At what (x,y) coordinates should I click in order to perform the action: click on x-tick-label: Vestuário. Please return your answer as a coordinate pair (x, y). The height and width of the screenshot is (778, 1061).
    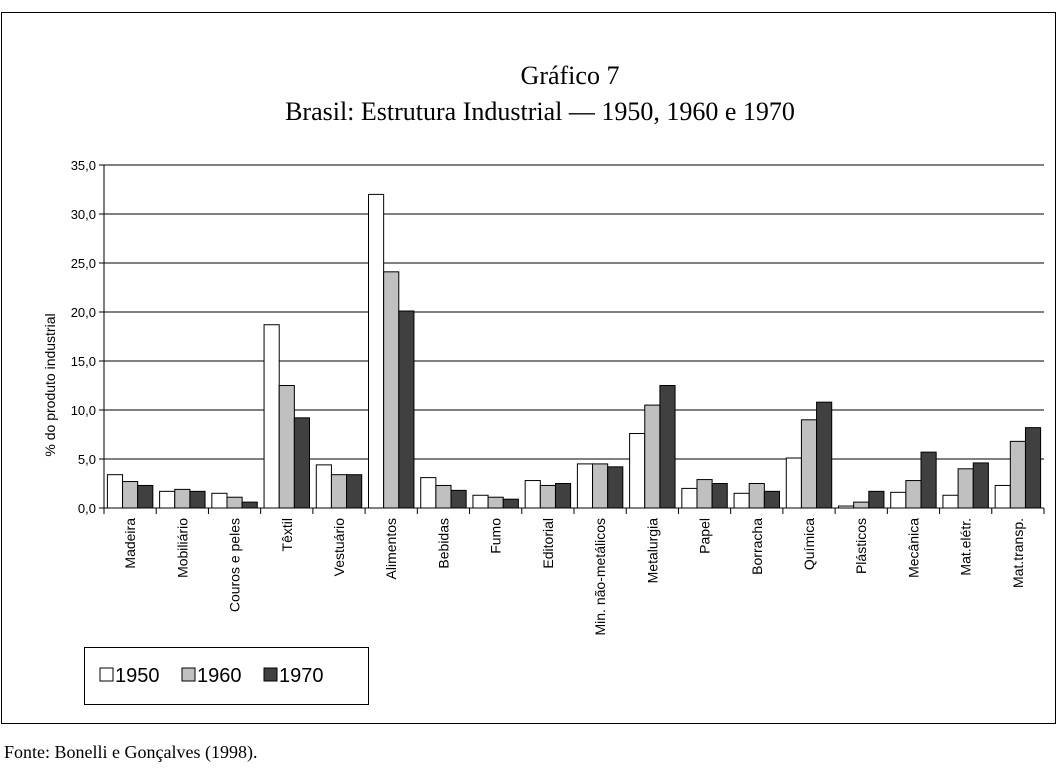
    Looking at the image, I should click on (339, 547).